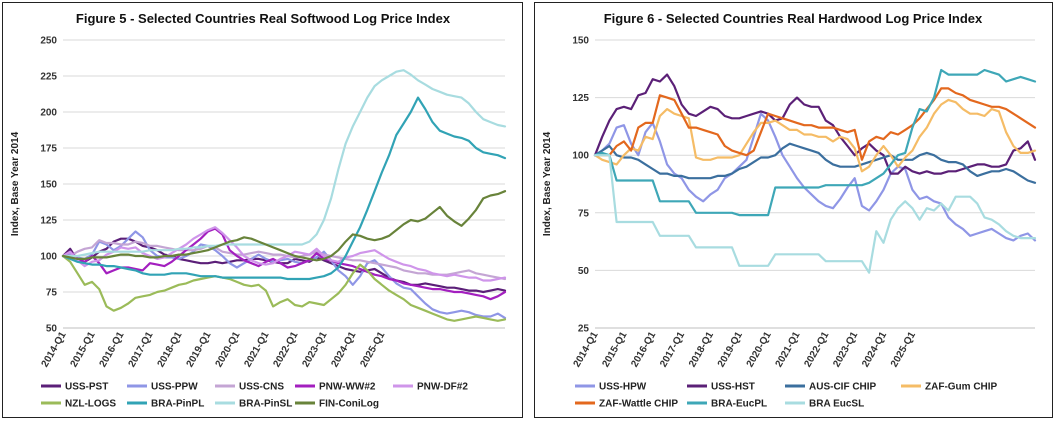 The height and width of the screenshot is (422, 1055). I want to click on y-tick-label: 175, so click(48, 149).